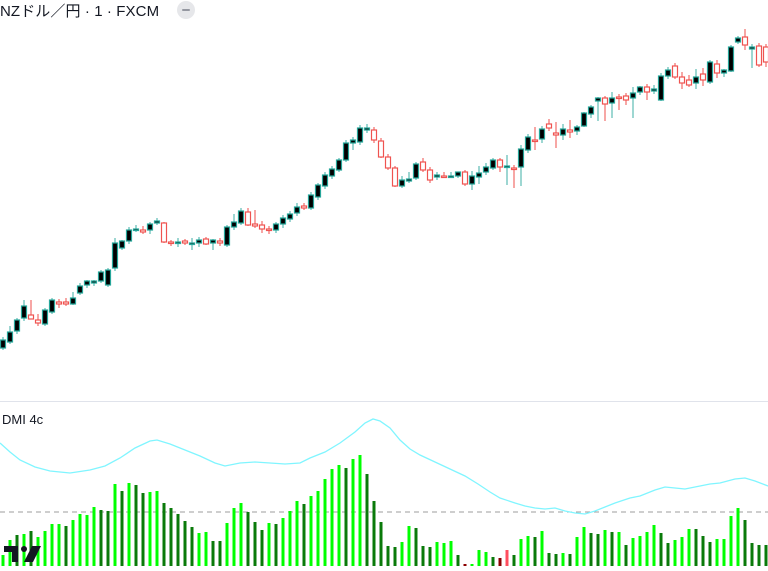  Describe the element at coordinates (384, 401) in the screenshot. I see `pane-separator` at that location.